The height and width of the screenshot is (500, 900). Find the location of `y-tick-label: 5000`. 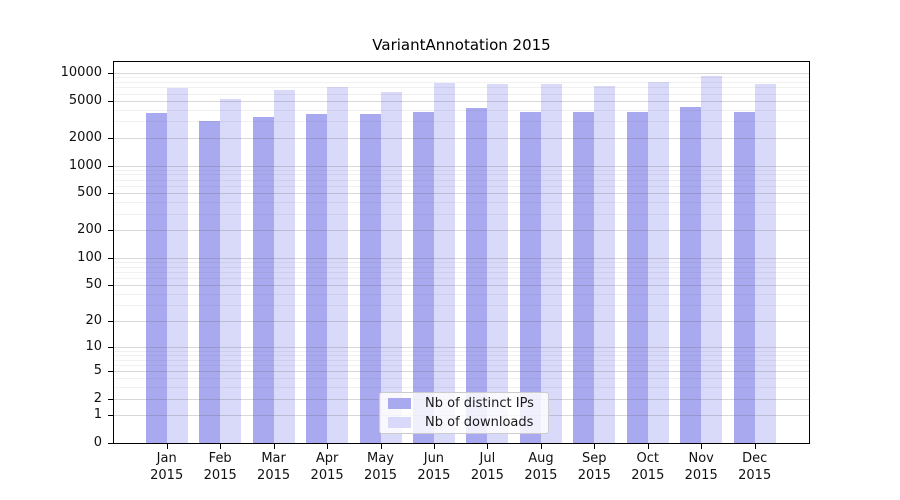

y-tick-label: 5000 is located at coordinates (85, 100).